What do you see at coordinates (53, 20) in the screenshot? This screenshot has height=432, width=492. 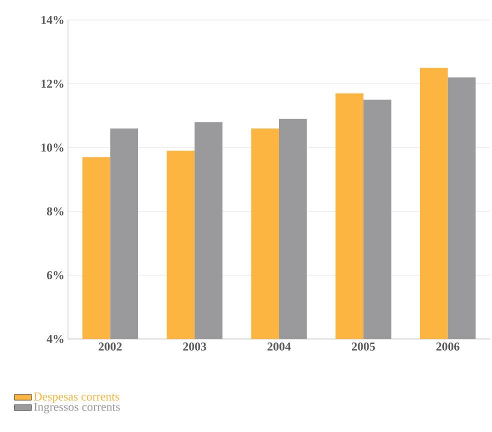 I see `y-tick-label: 14%` at bounding box center [53, 20].